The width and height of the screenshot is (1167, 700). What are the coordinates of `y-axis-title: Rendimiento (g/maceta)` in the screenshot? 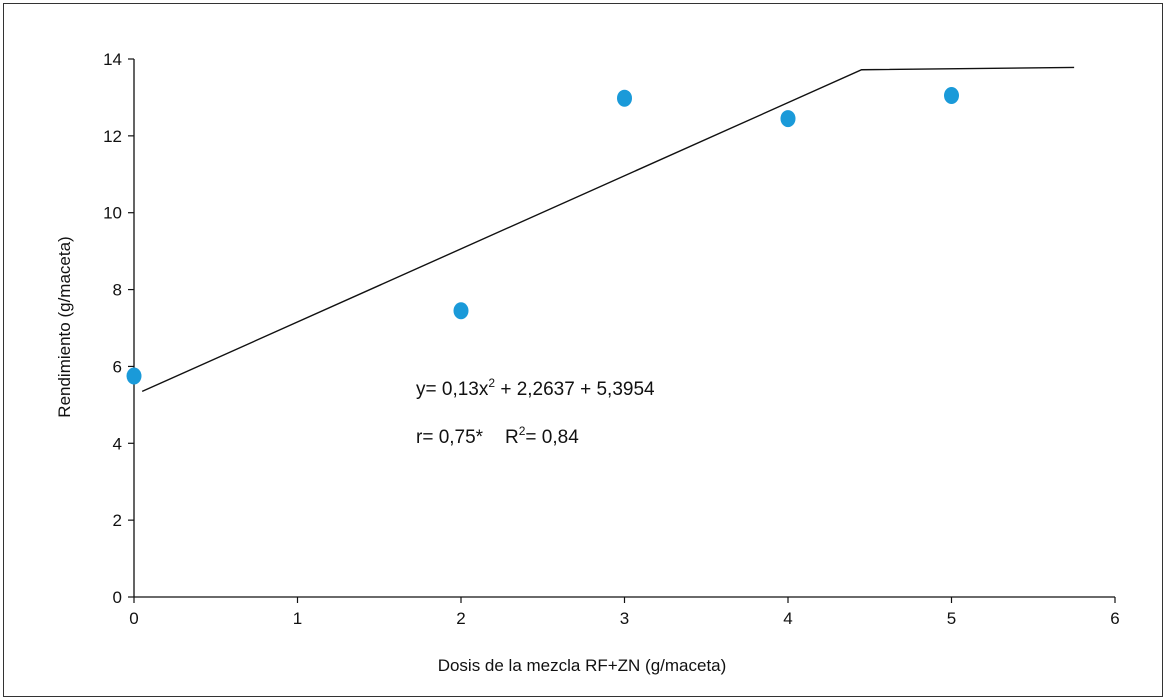 It's located at (64, 326).